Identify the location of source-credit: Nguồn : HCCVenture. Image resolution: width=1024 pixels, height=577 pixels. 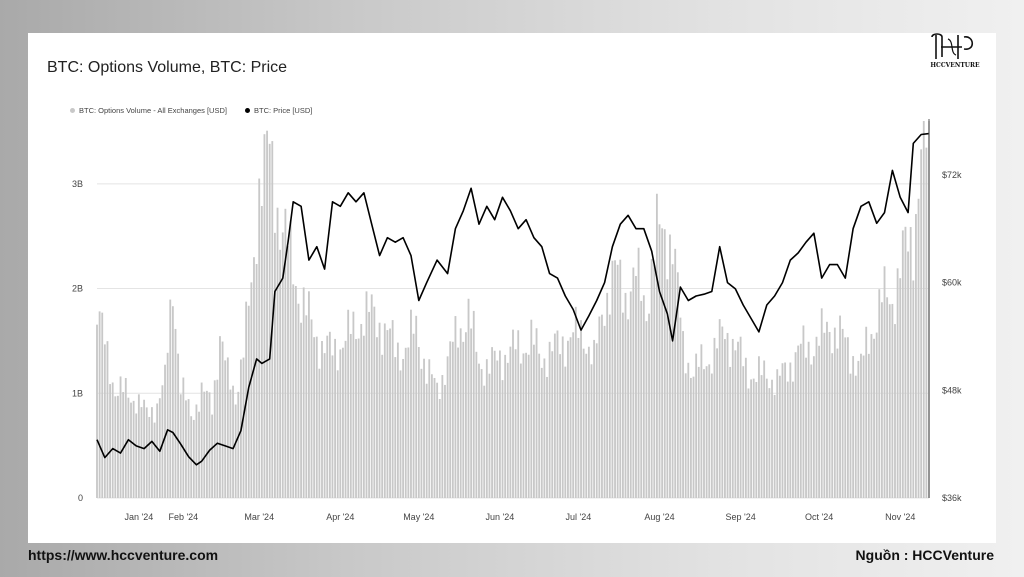
(924, 555).